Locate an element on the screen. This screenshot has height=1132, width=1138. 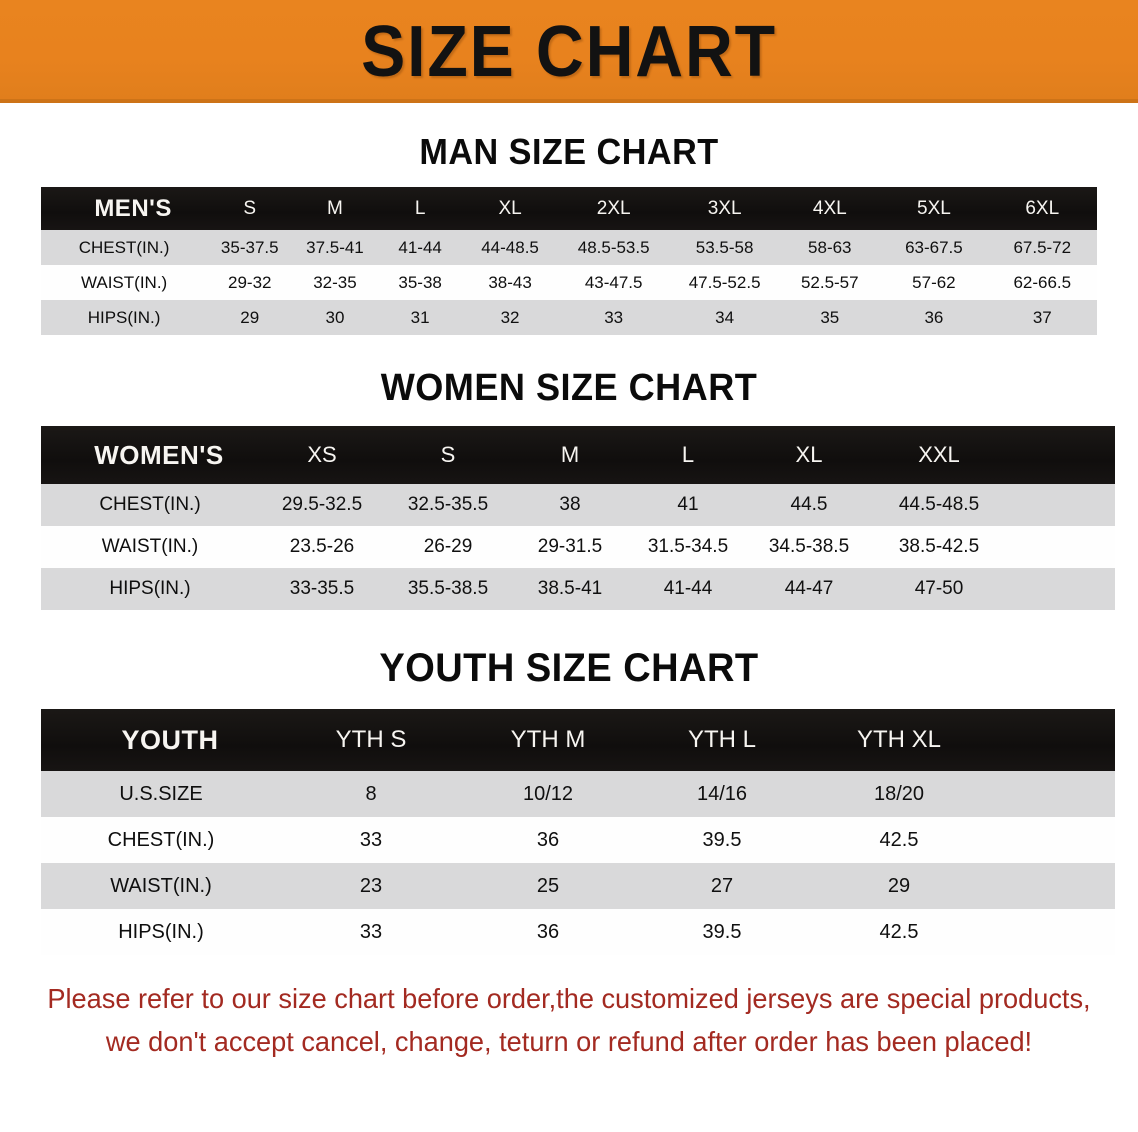
man-cell-2-3: 32 is located at coordinates (510, 317).